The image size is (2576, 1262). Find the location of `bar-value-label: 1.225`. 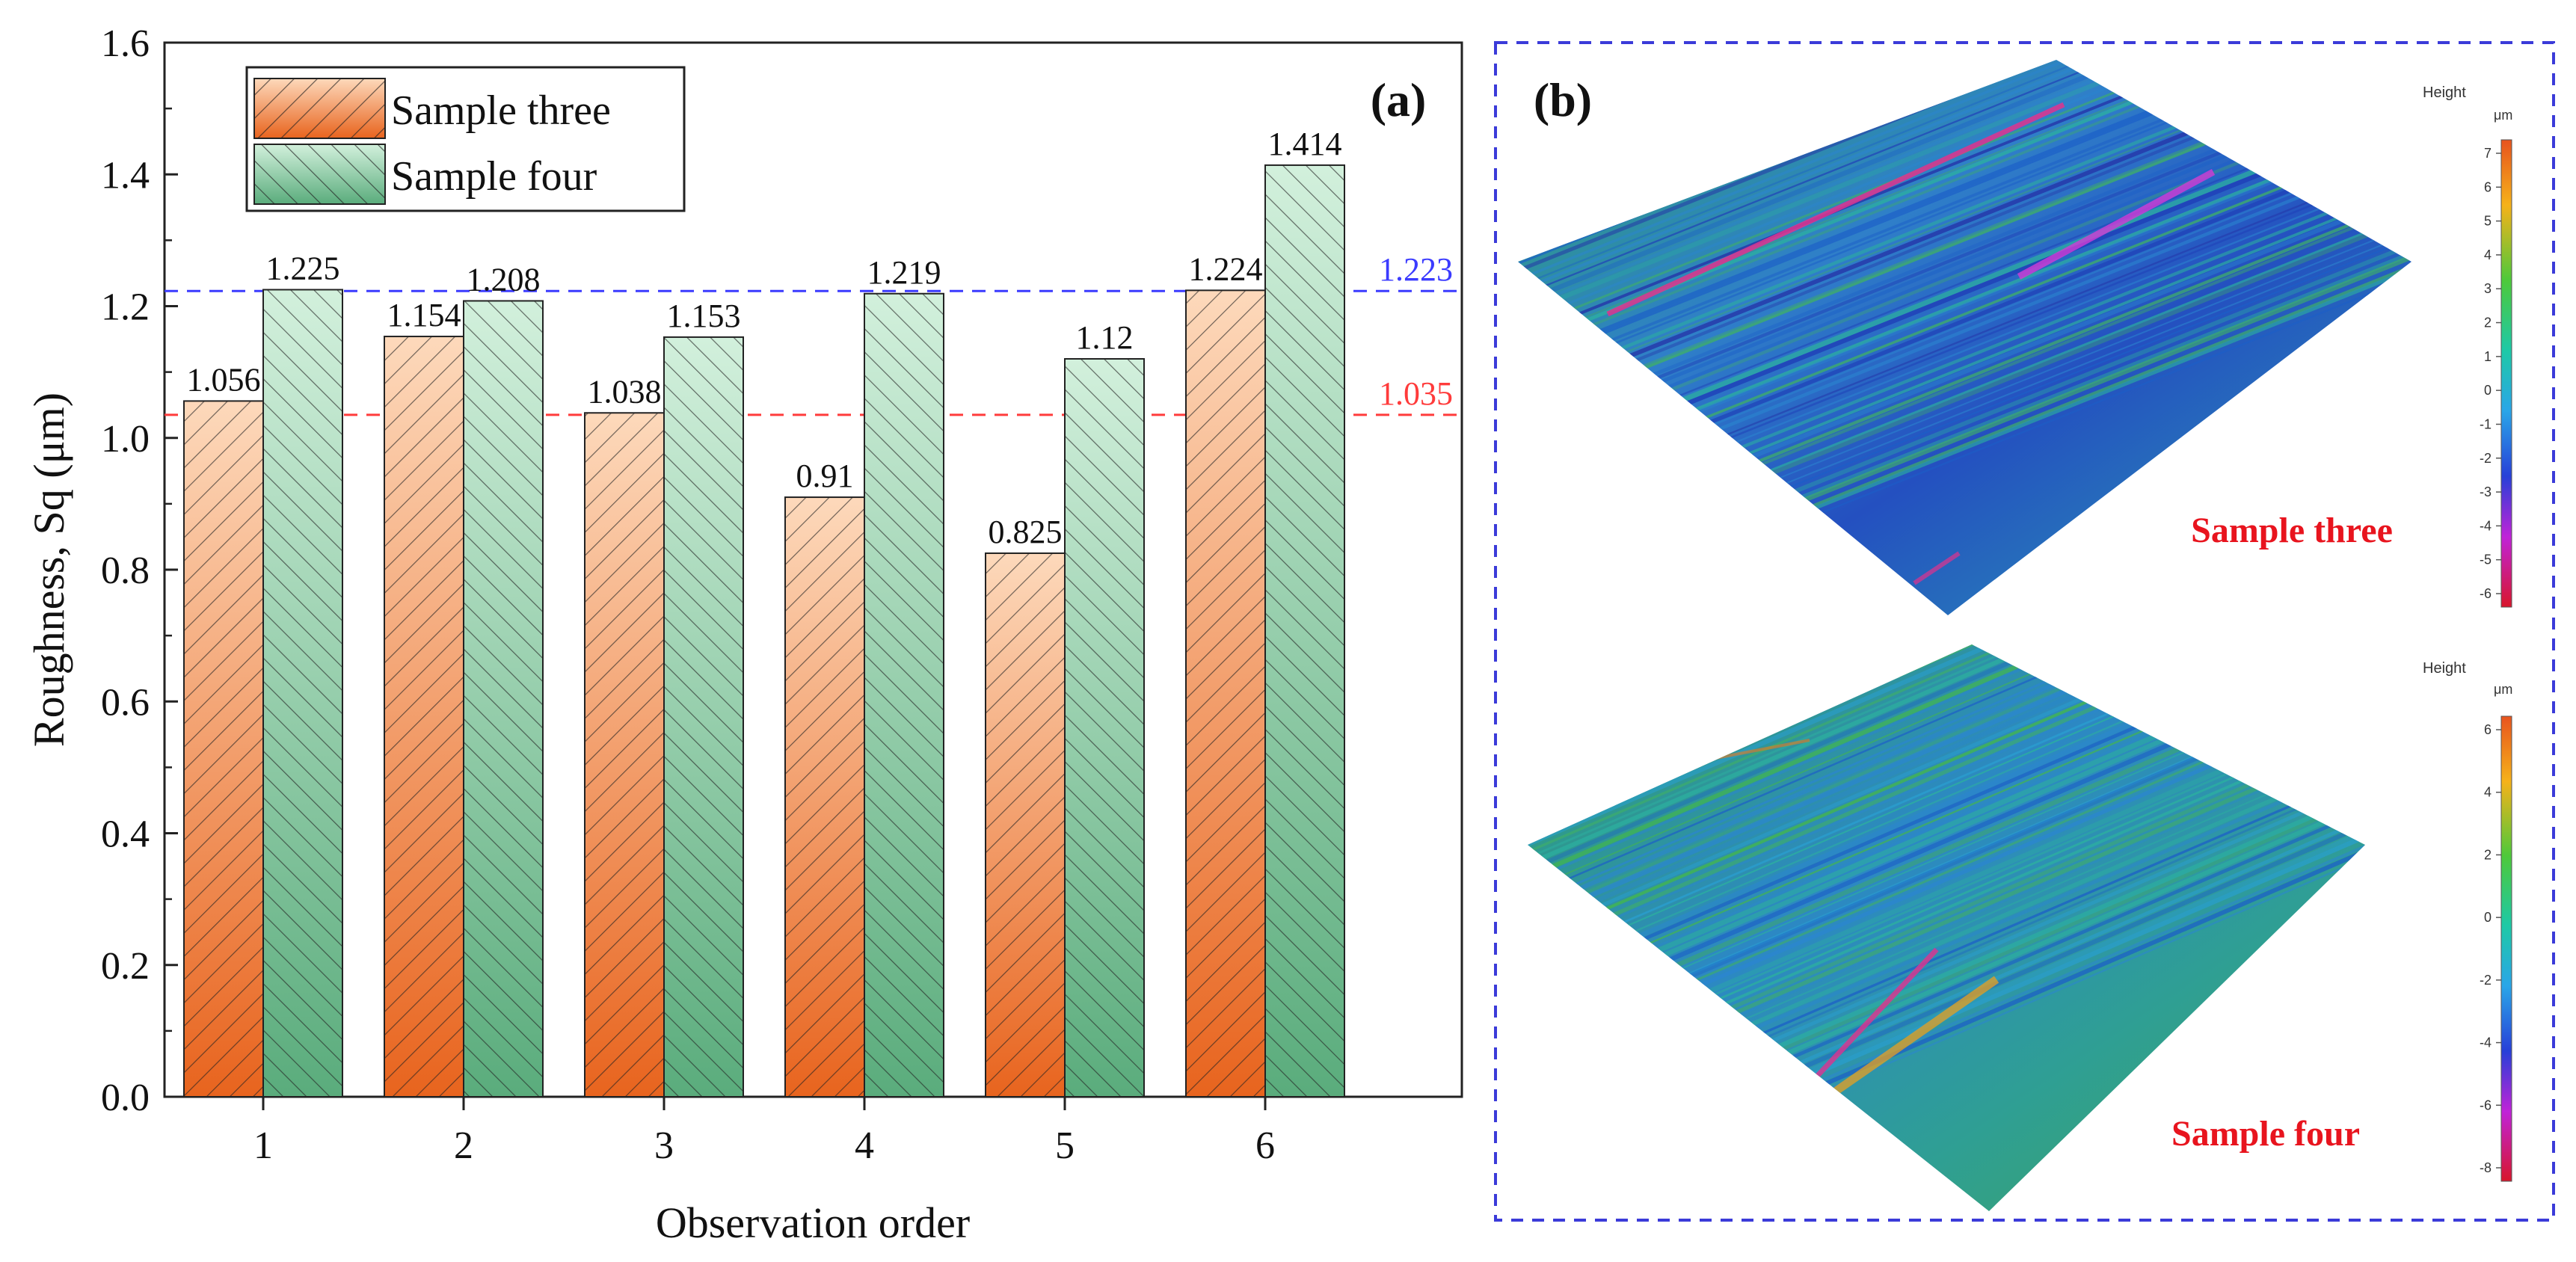

bar-value-label: 1.225 is located at coordinates (303, 268).